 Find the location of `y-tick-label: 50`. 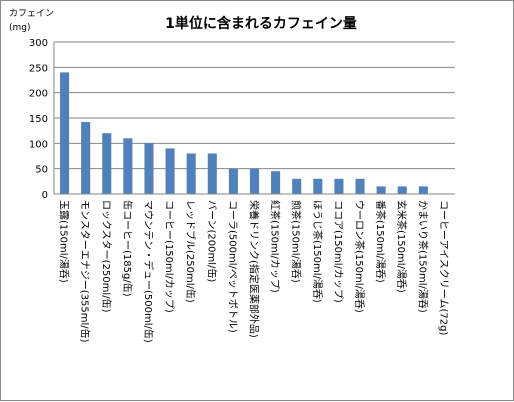

y-tick-label: 50 is located at coordinates (41, 170).